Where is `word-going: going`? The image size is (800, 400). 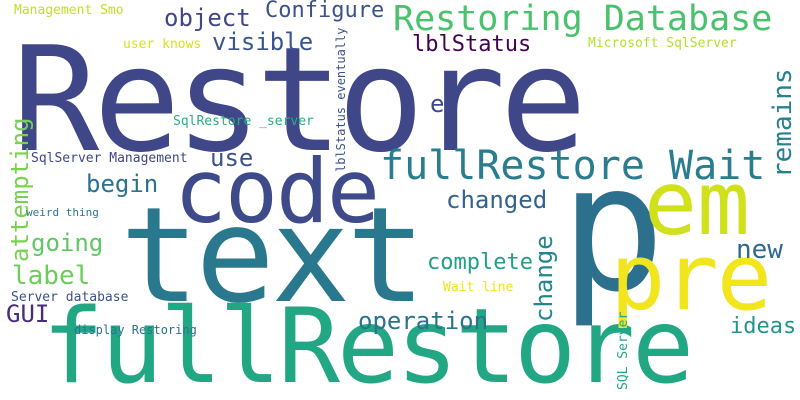 word-going: going is located at coordinates (67, 243).